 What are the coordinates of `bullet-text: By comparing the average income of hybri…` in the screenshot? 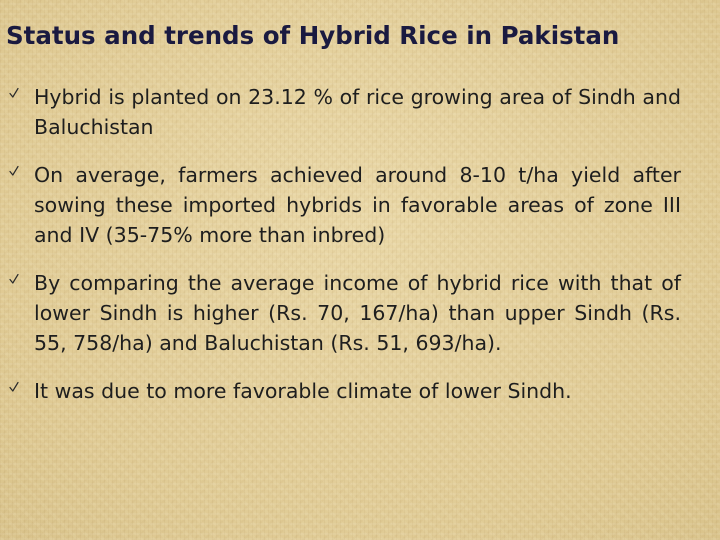 It's located at (357, 313).